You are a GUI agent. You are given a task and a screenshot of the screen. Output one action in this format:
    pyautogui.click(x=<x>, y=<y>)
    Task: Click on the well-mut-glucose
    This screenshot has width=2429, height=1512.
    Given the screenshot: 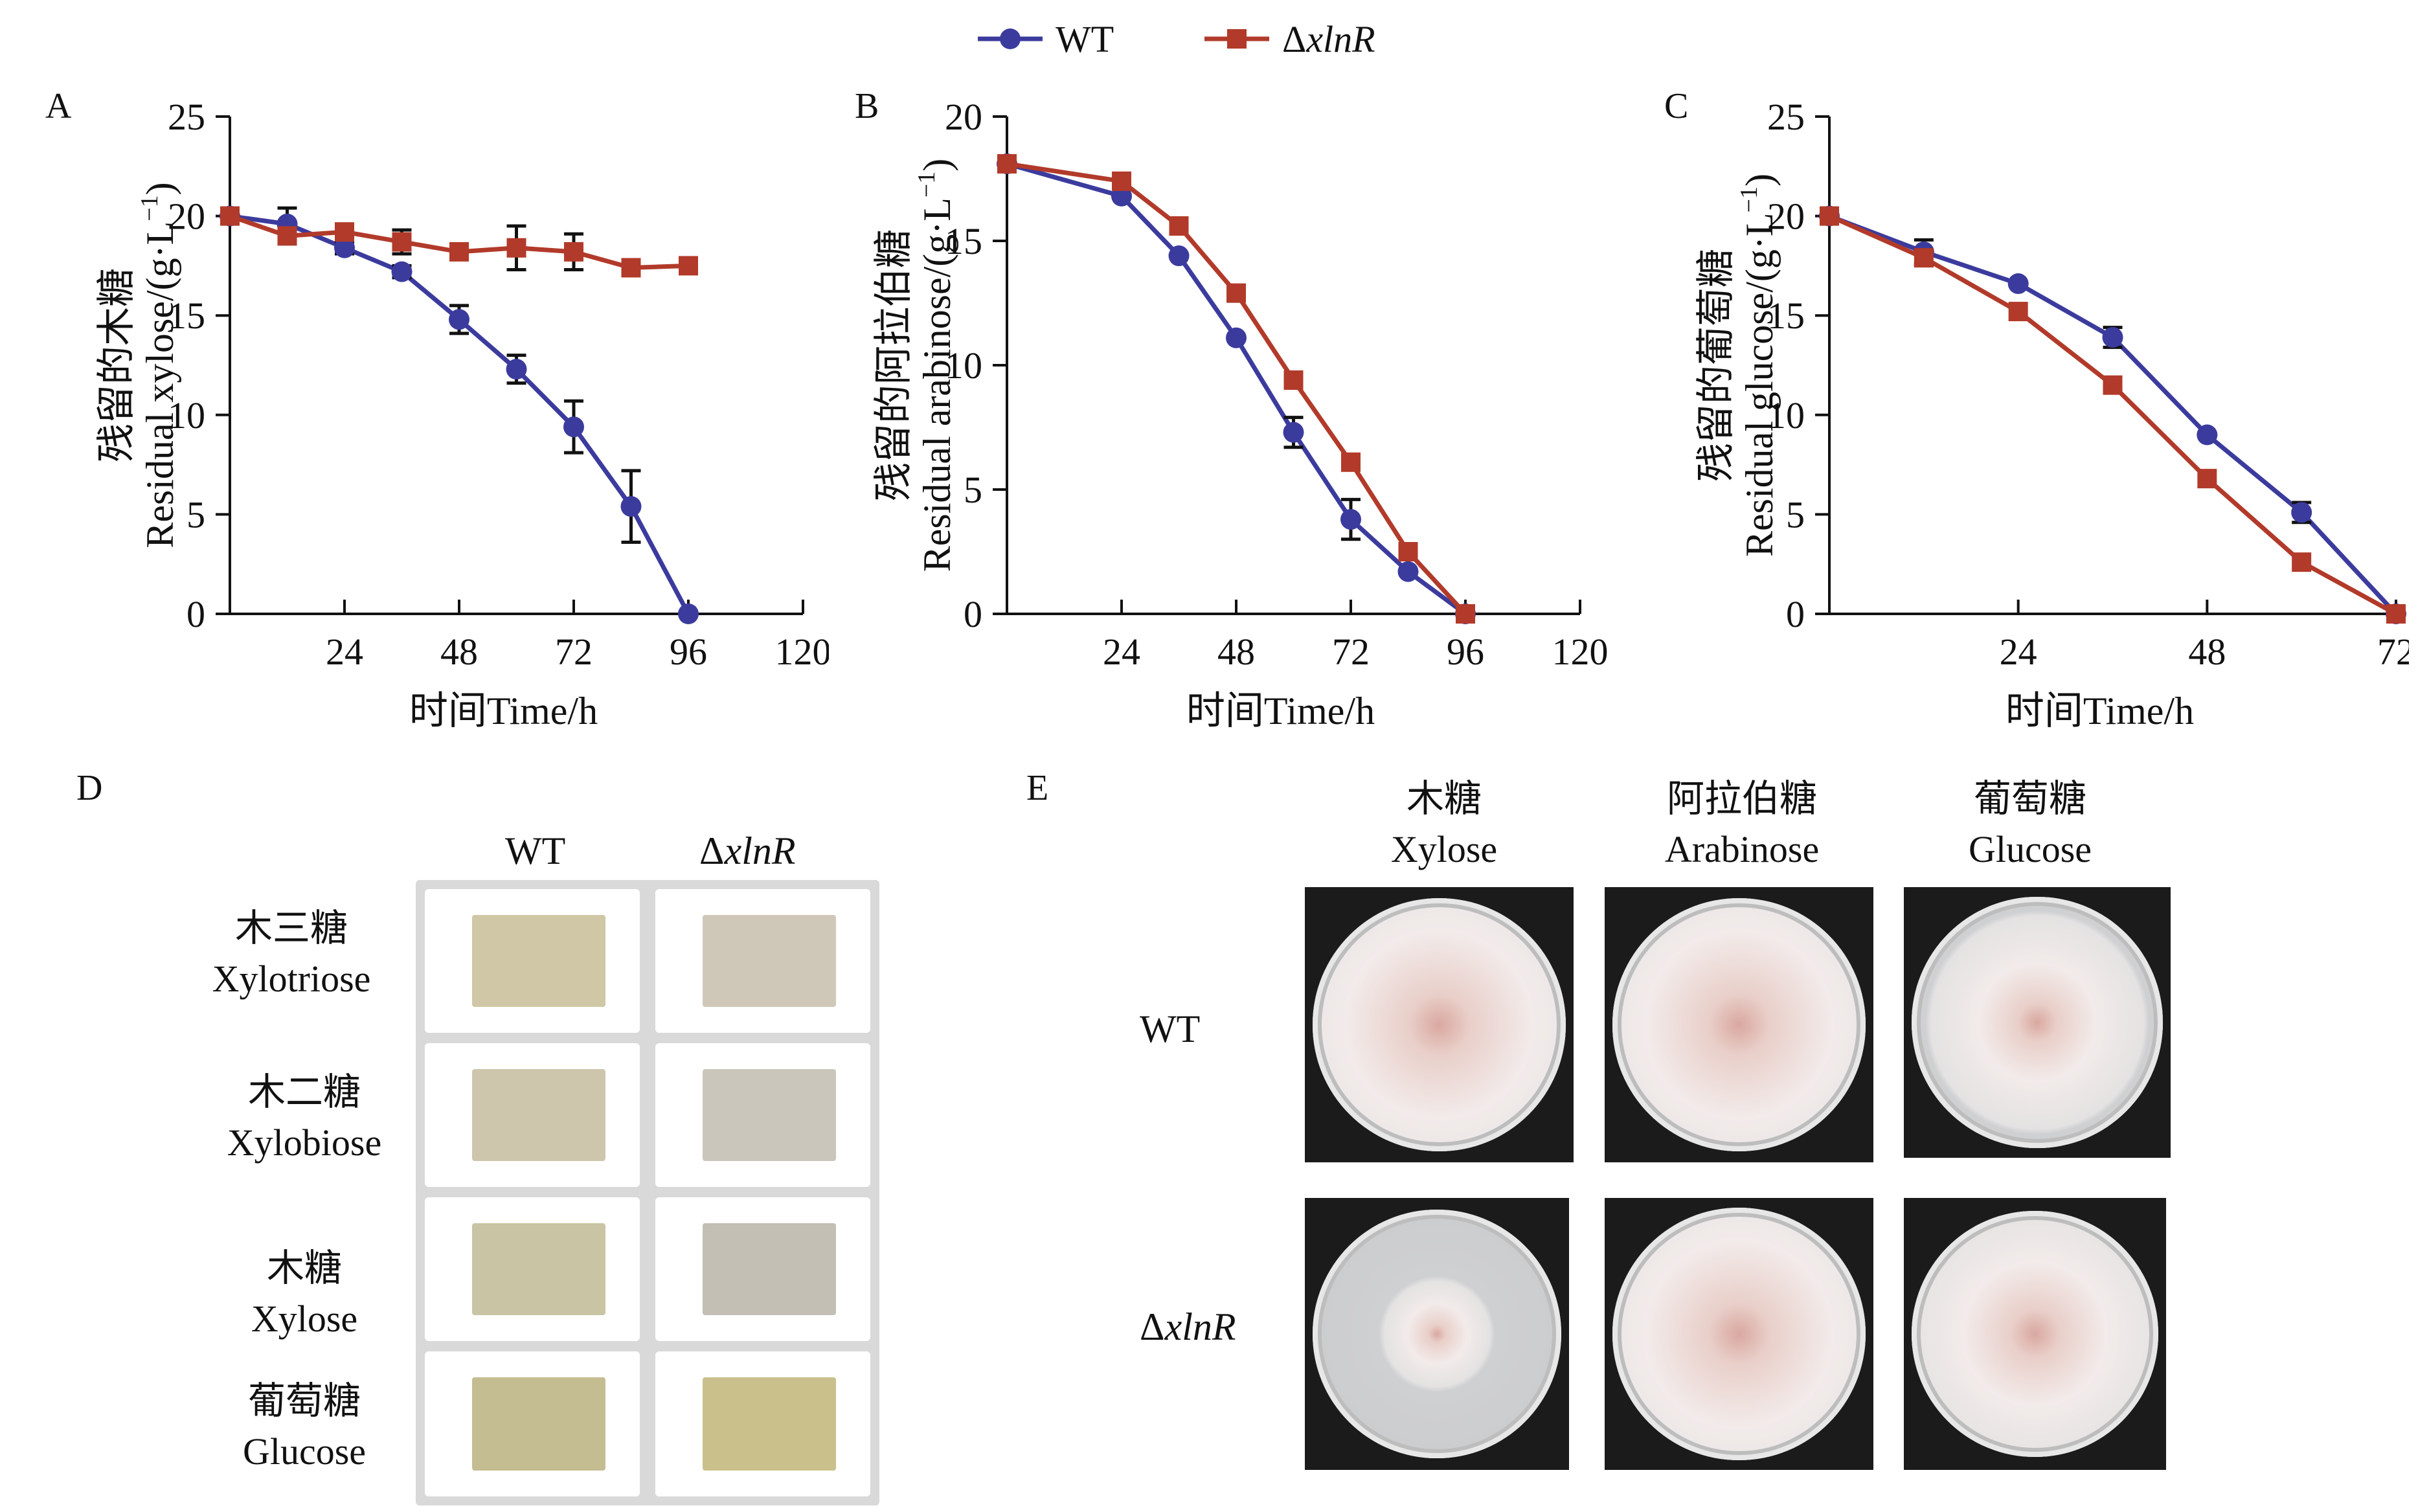 What is the action you would take?
    pyautogui.click(x=762, y=1423)
    